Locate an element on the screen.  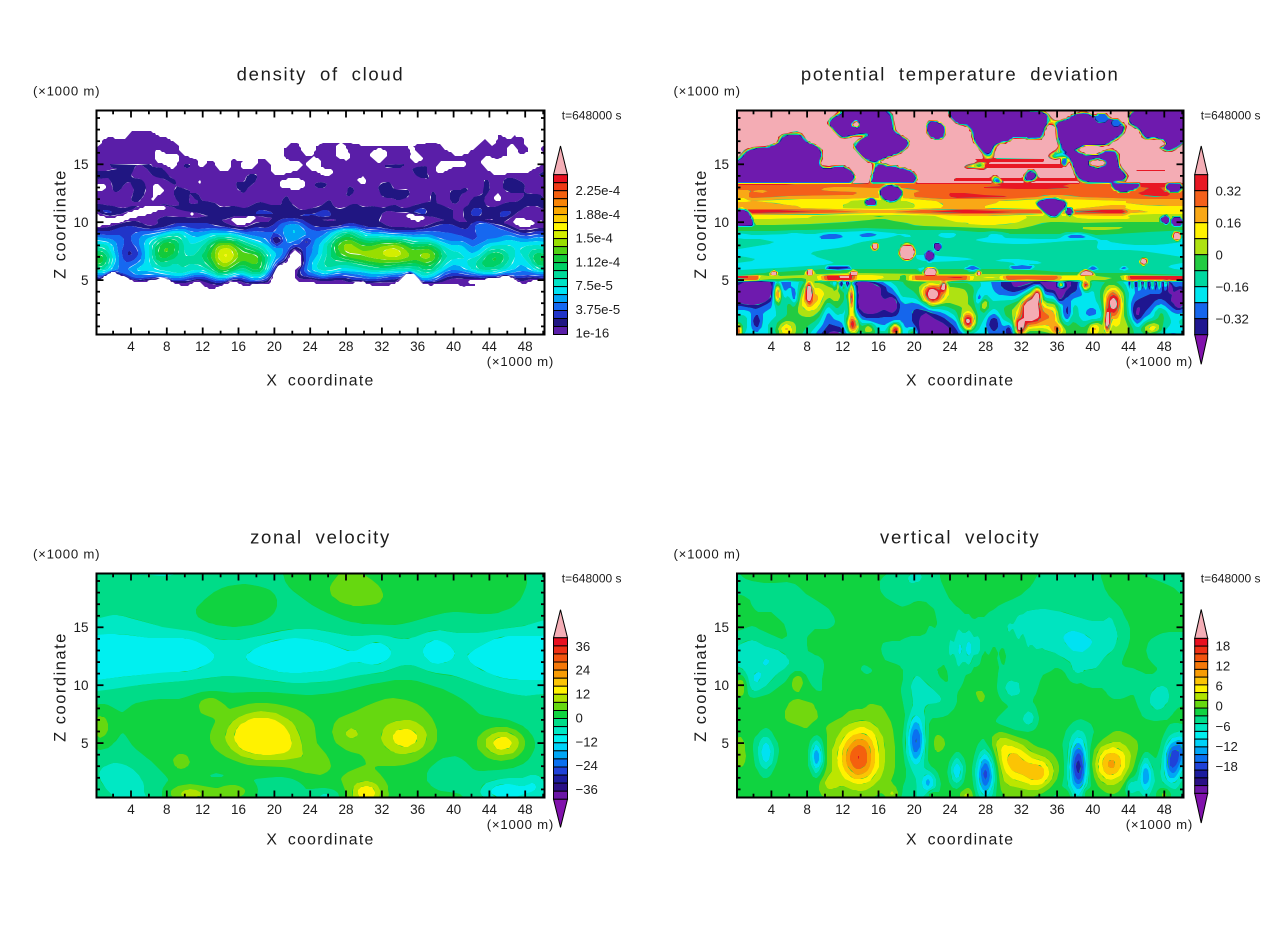
svg-text: 2.25e-4 is located at coordinates (598, 190).